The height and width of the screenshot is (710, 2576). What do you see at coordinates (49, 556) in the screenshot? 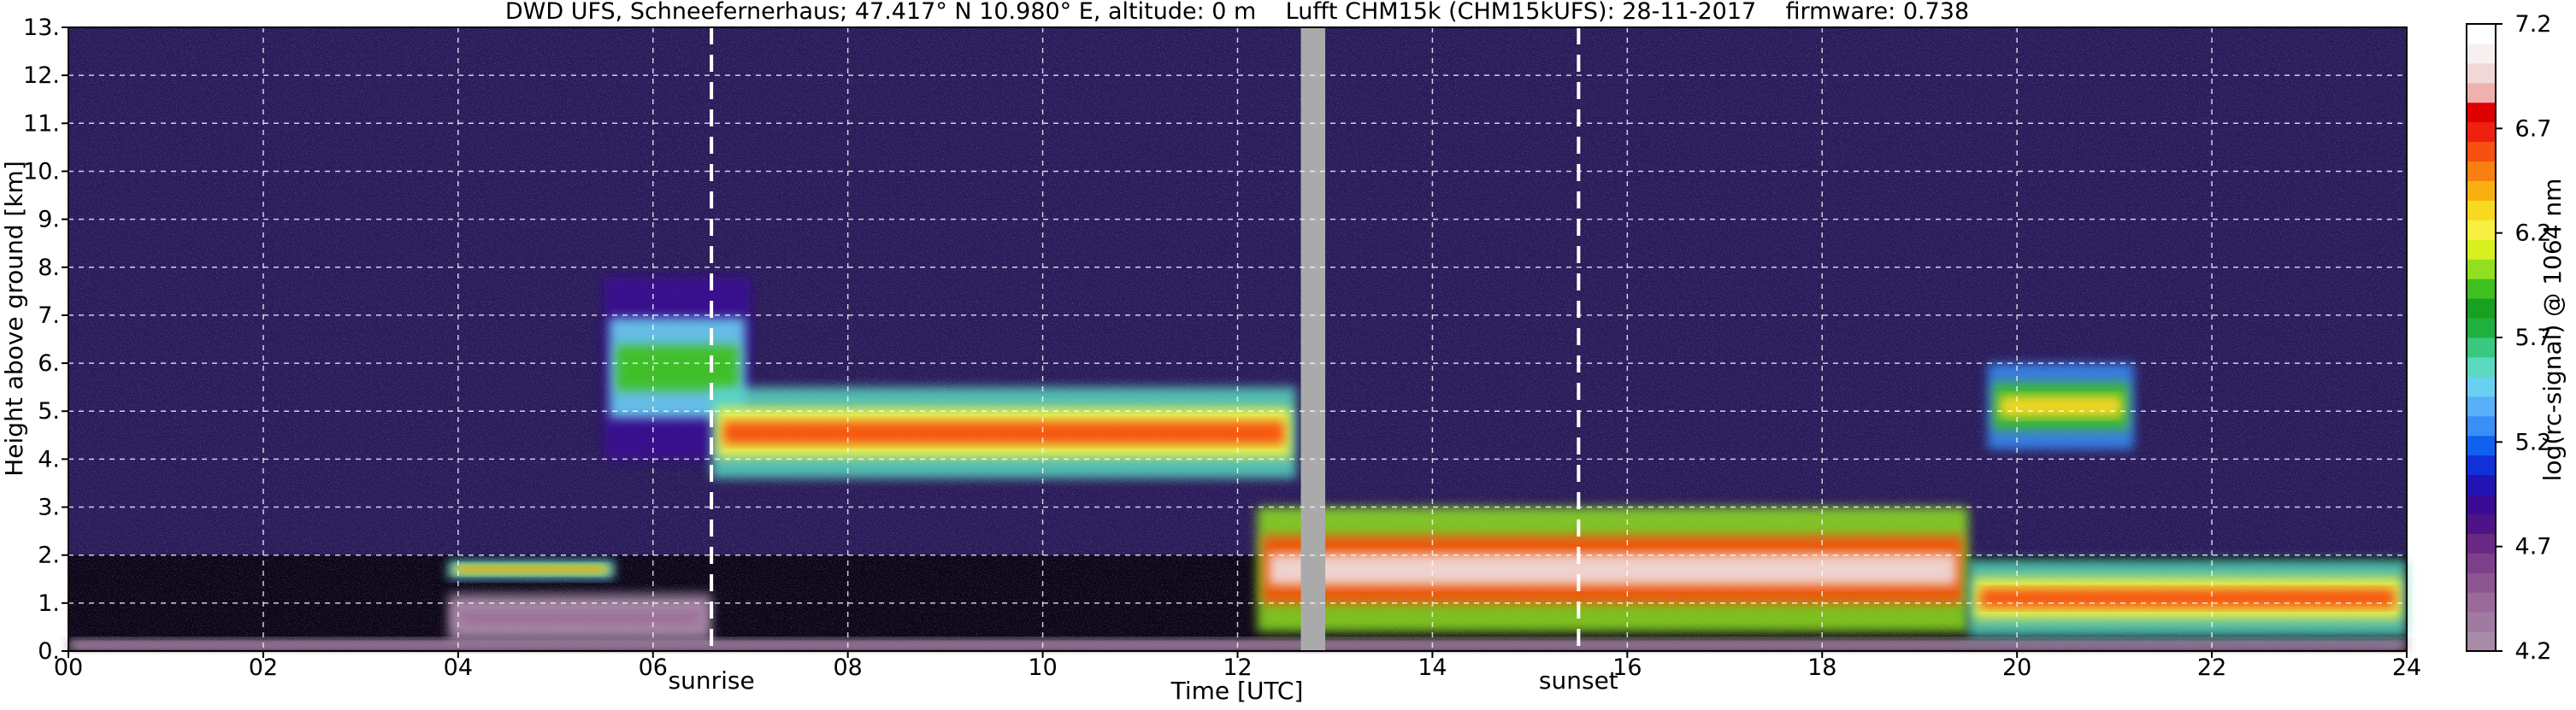
I see `y-tick-label: 2.` at bounding box center [49, 556].